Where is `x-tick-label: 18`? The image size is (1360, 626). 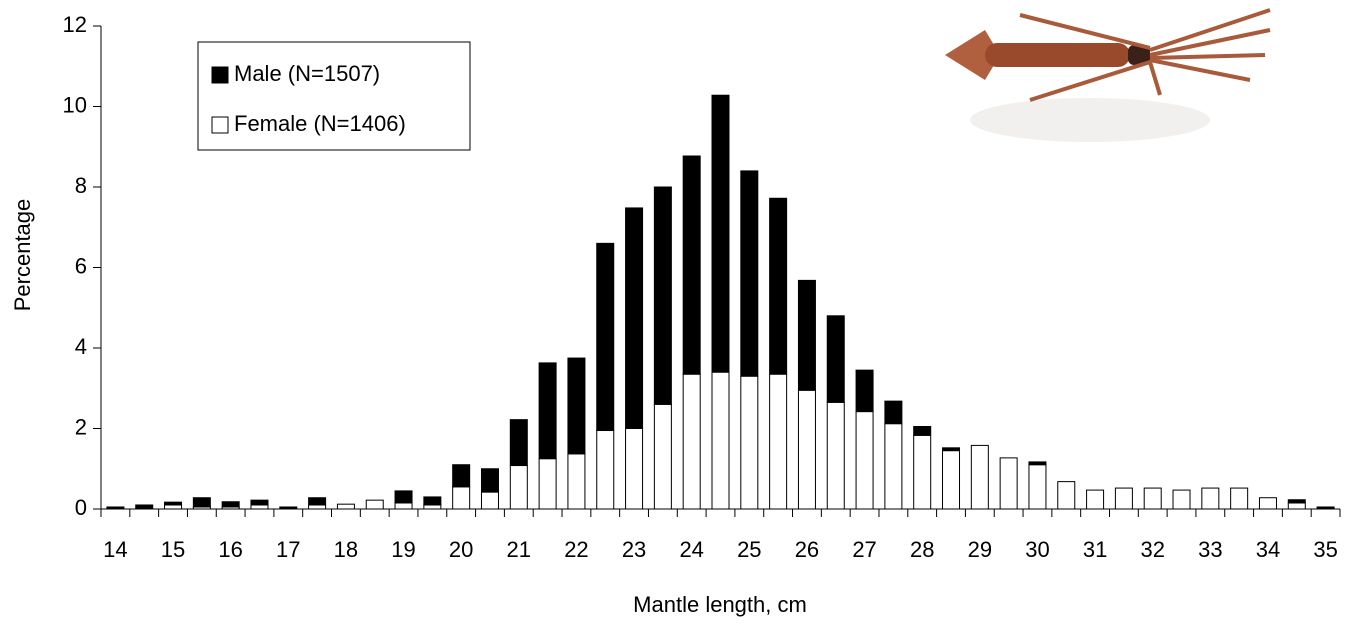
x-tick-label: 18 is located at coordinates (346, 549).